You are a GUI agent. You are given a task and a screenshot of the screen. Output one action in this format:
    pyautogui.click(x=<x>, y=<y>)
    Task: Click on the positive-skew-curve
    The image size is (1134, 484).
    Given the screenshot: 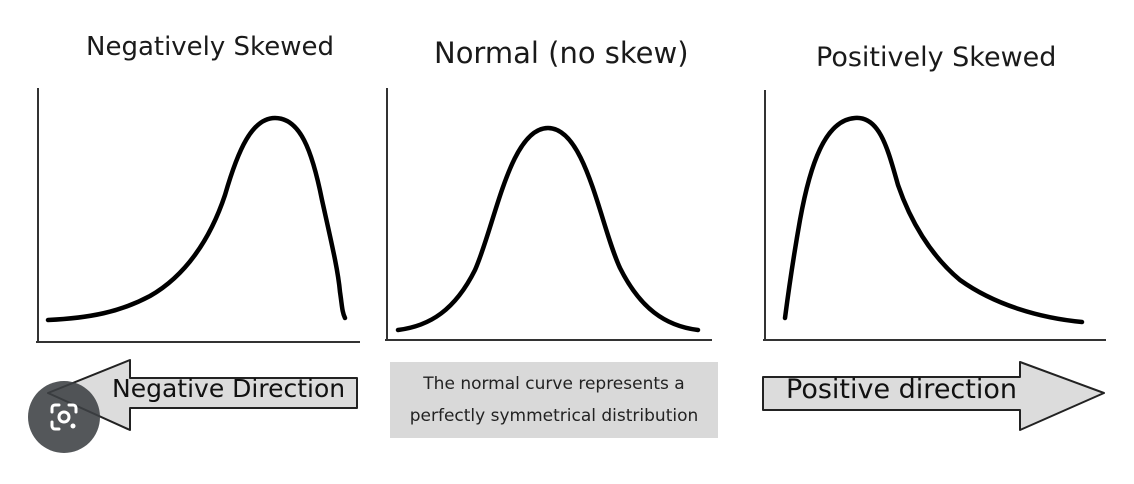 What is the action you would take?
    pyautogui.click(x=933, y=220)
    